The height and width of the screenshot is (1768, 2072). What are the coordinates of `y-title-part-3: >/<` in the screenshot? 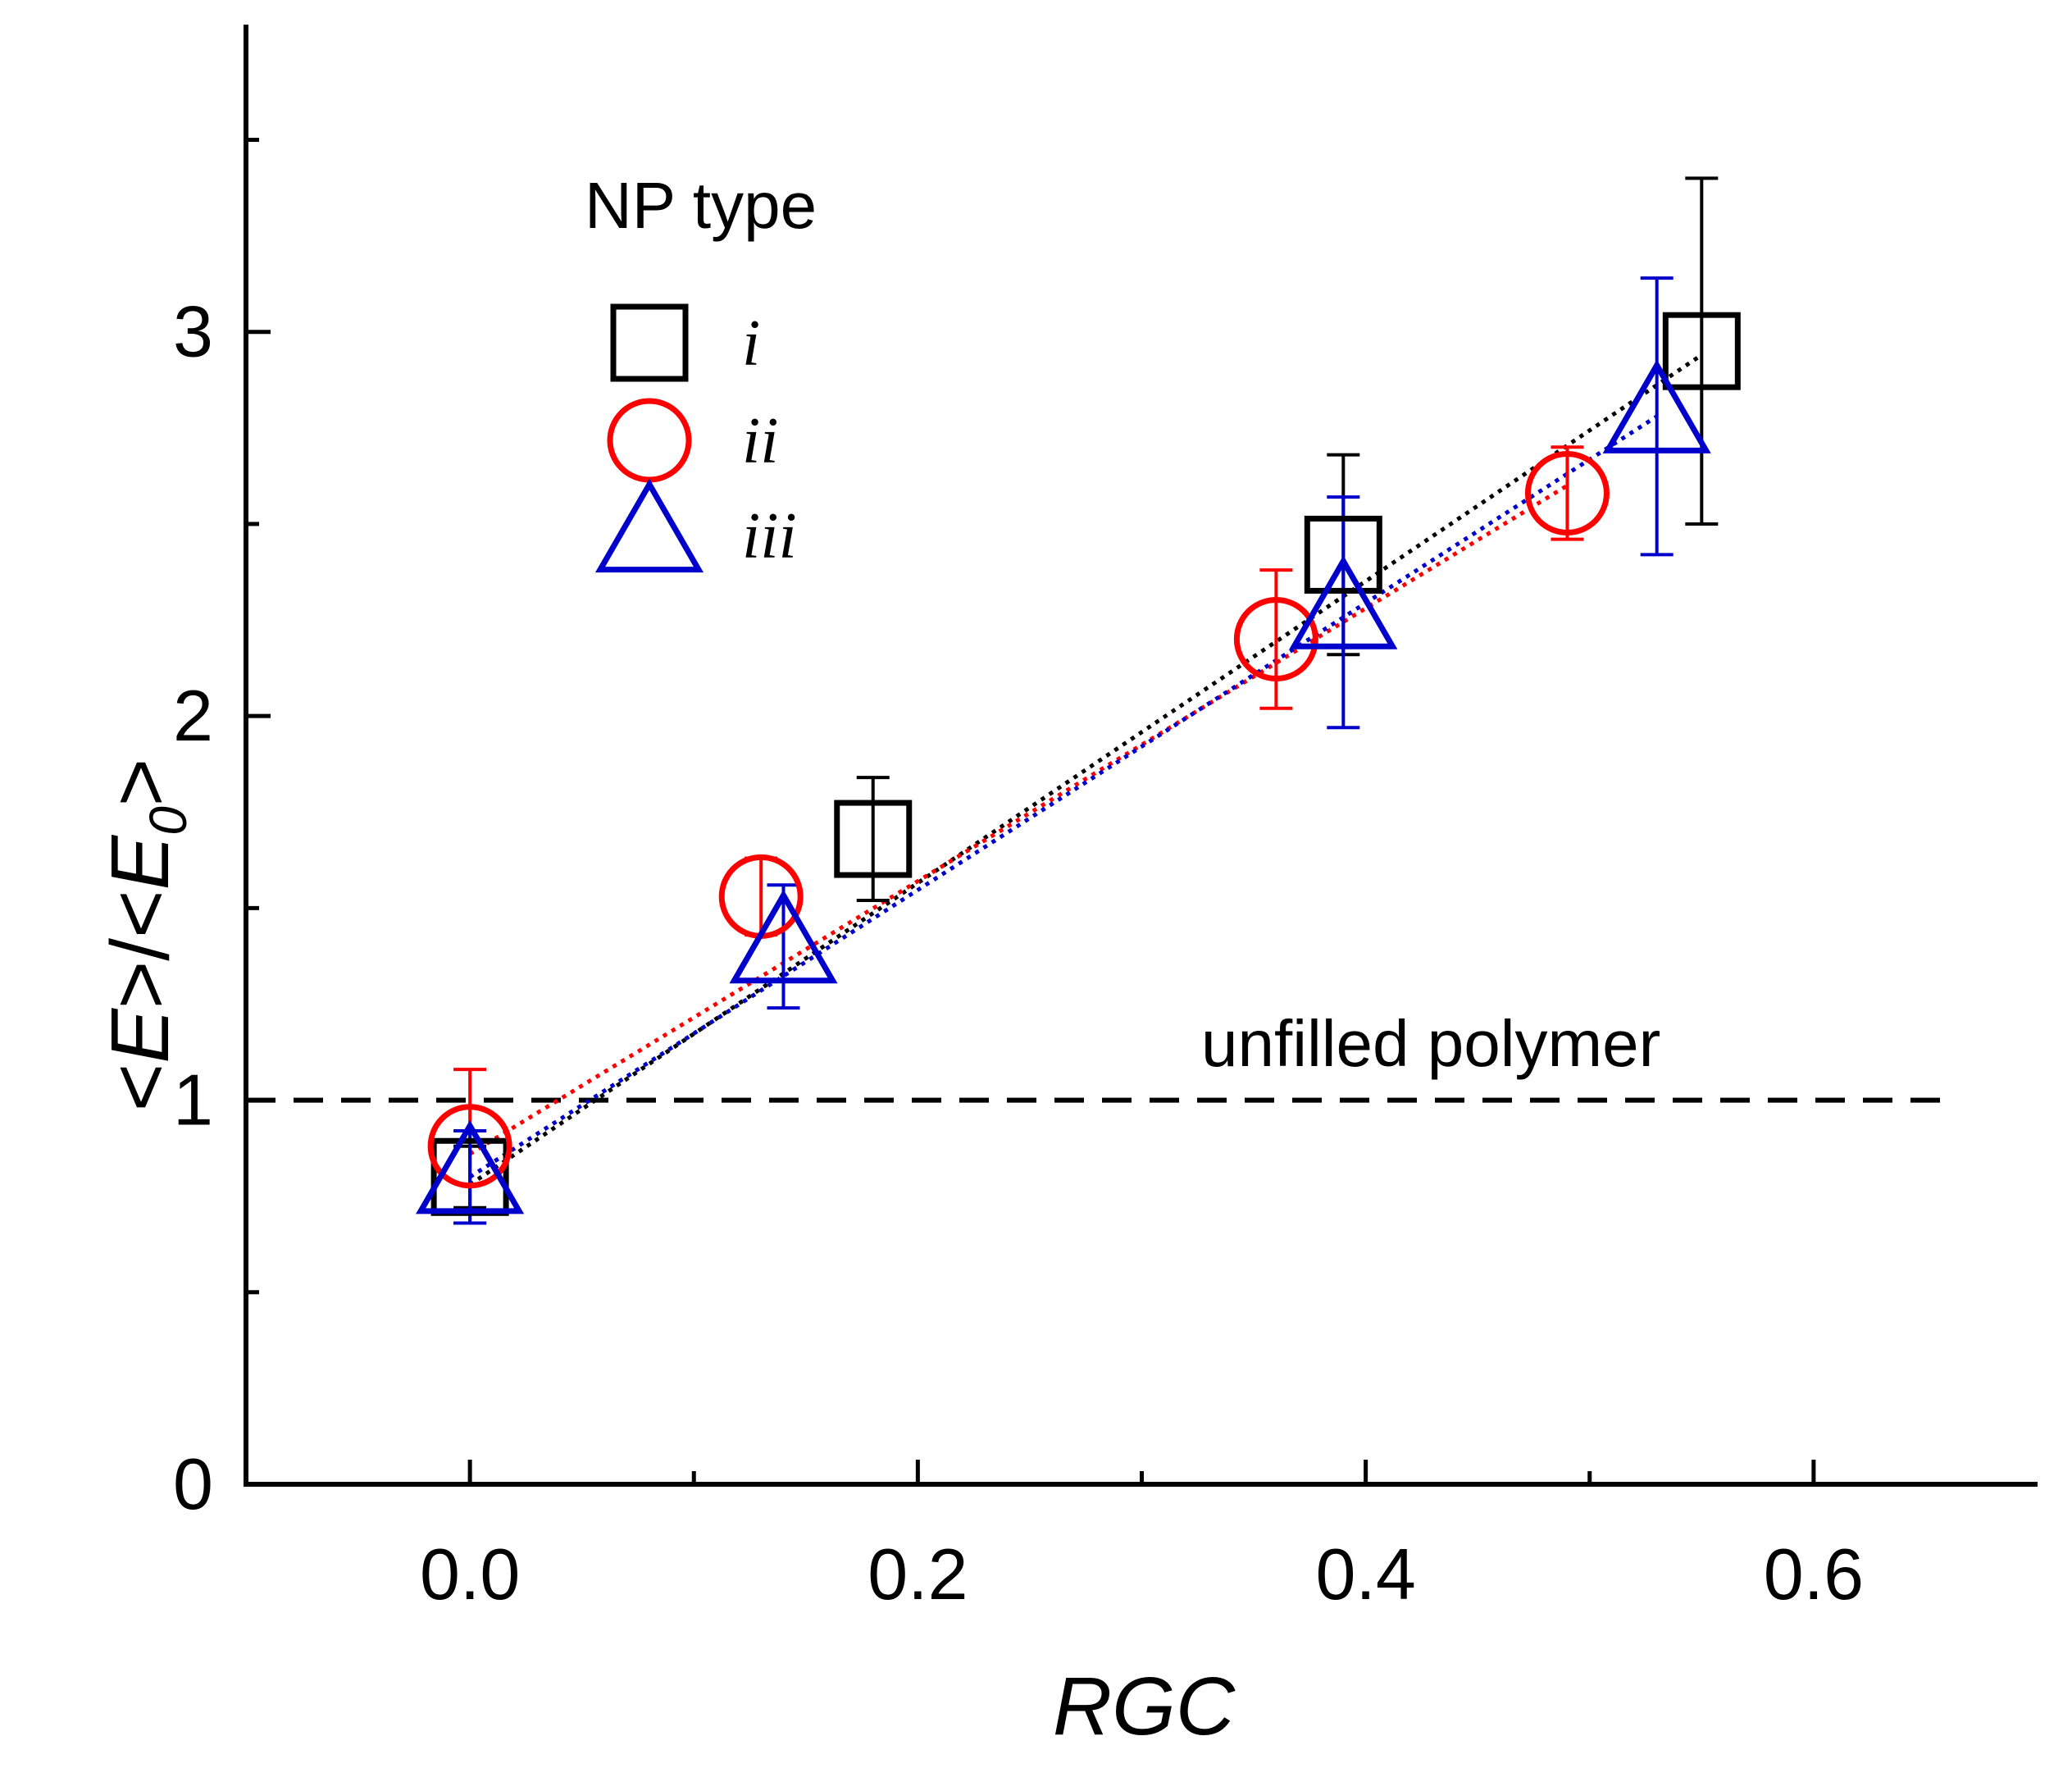 It's located at (140, 950).